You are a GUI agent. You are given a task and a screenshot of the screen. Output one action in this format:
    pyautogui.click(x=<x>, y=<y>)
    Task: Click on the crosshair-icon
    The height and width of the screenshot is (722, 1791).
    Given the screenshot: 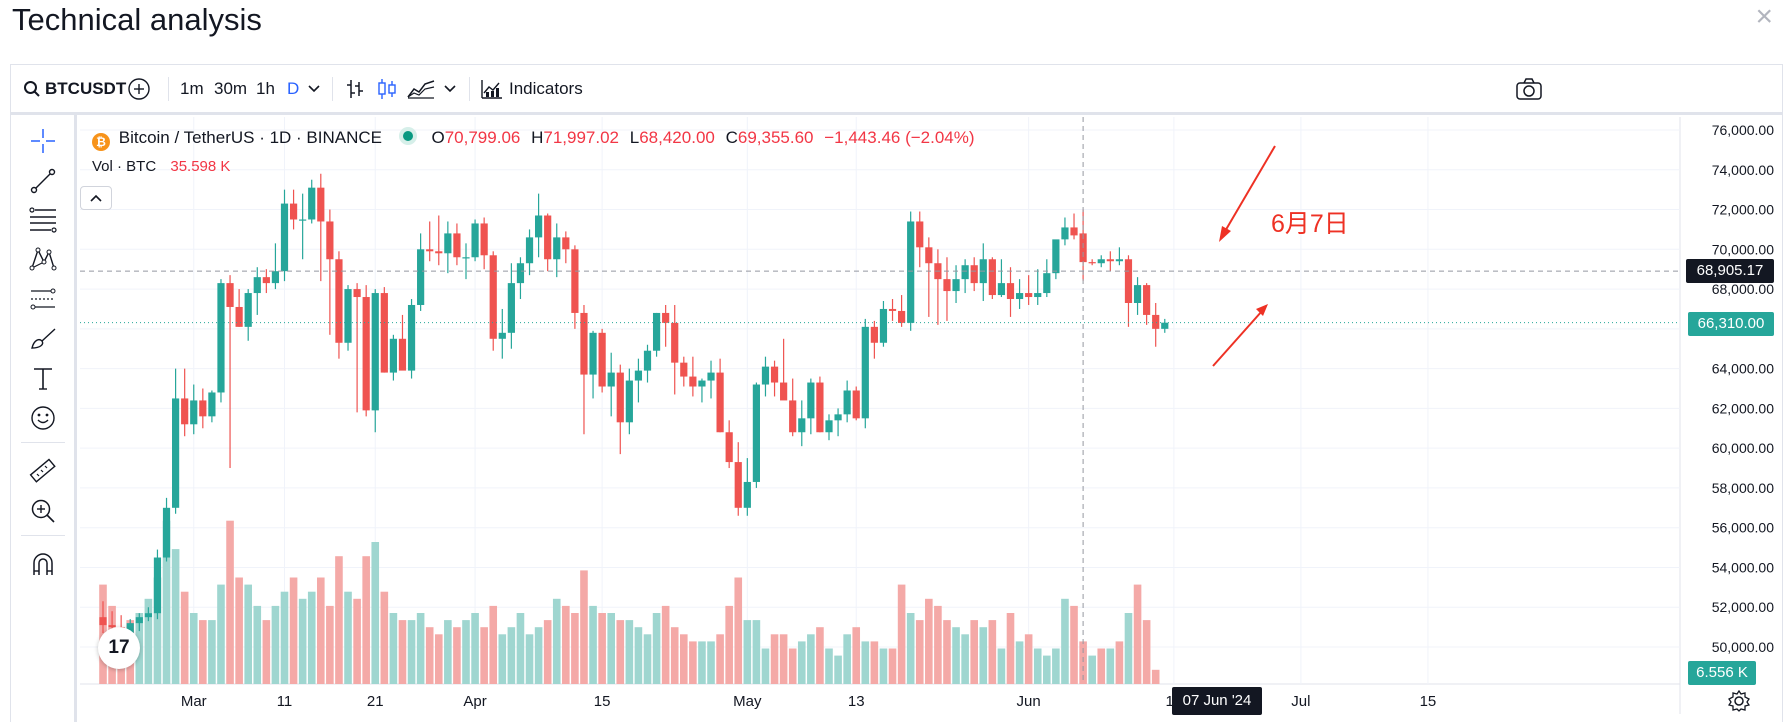 What is the action you would take?
    pyautogui.click(x=43, y=141)
    